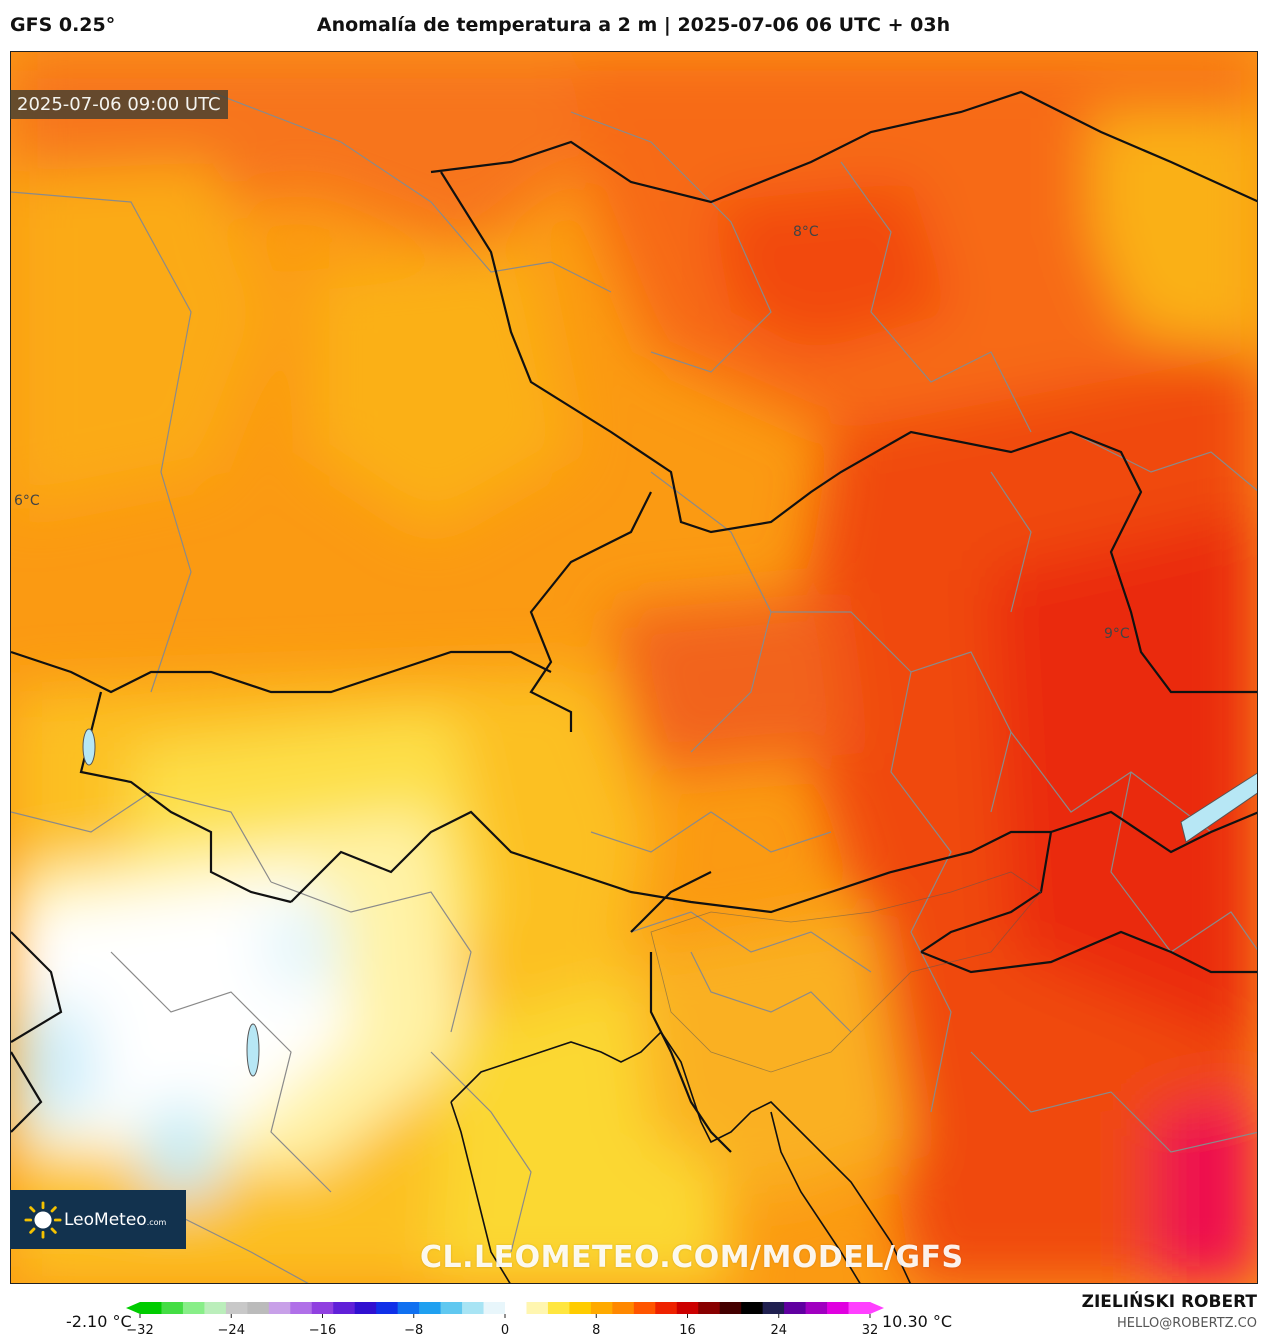  I want to click on colorbar-scale: −32 −24 −16 −8 0 8 16 24 32, so click(505, 1320).